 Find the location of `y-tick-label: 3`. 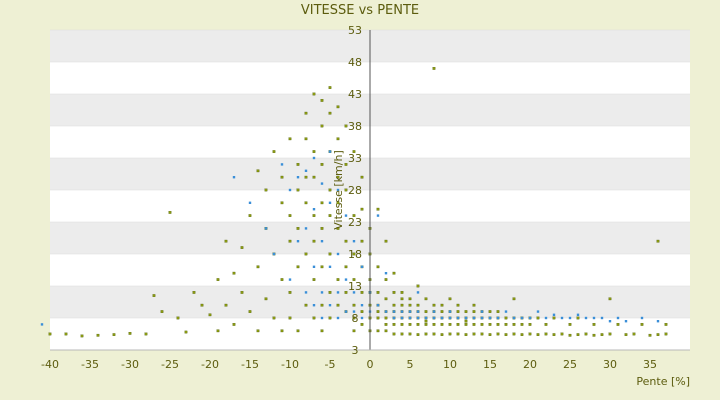

y-tick-label: 3 is located at coordinates (355, 350).